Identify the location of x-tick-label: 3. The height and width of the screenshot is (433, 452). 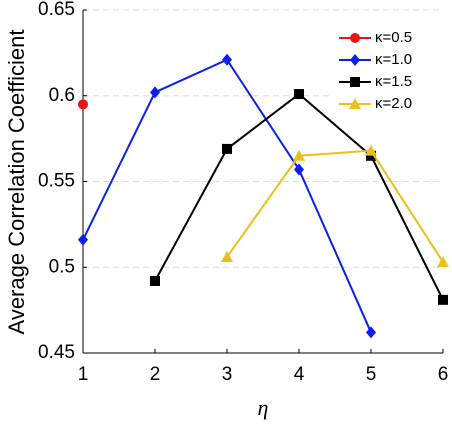
(227, 374).